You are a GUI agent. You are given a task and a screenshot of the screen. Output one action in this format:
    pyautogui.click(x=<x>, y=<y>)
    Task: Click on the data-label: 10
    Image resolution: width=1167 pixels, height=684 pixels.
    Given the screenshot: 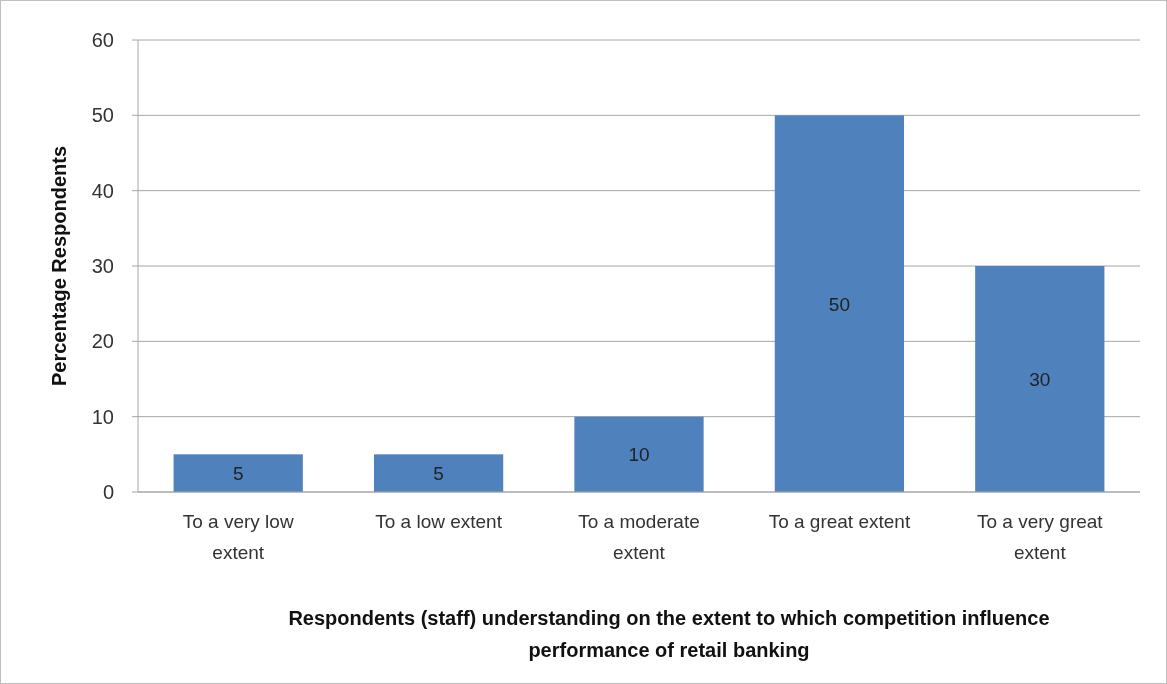 What is the action you would take?
    pyautogui.click(x=639, y=455)
    